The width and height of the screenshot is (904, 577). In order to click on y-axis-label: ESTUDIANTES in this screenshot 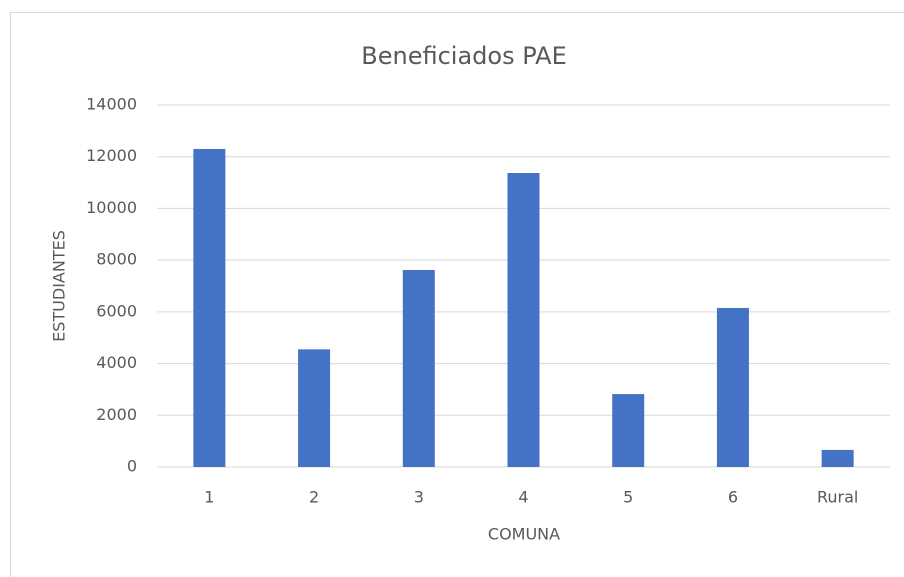, I will do `click(59, 286)`.